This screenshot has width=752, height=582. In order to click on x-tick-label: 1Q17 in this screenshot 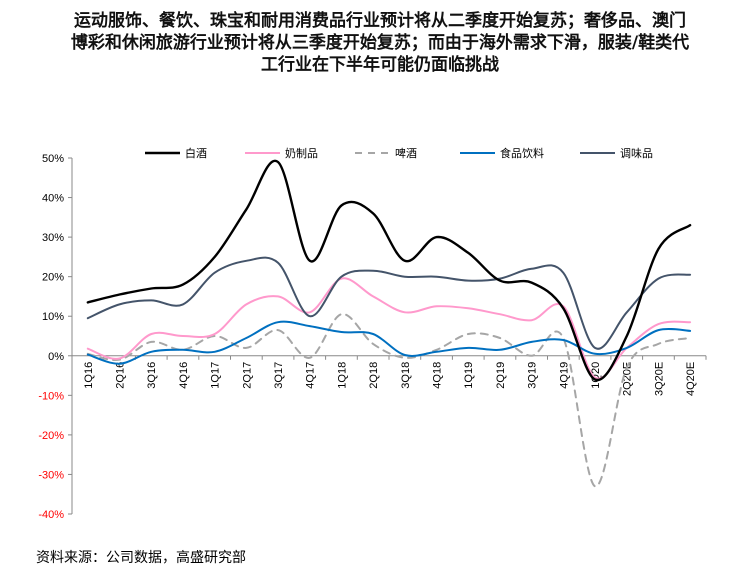, I will do `click(216, 375)`.